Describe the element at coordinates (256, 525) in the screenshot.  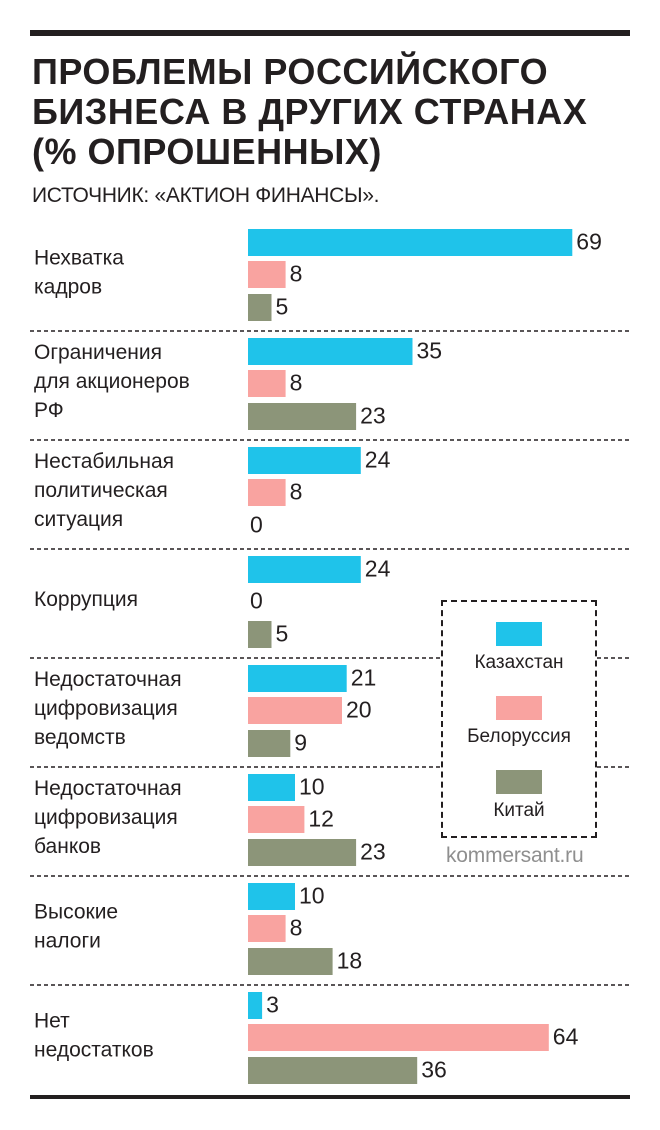
I see `value-label-china: 0` at that location.